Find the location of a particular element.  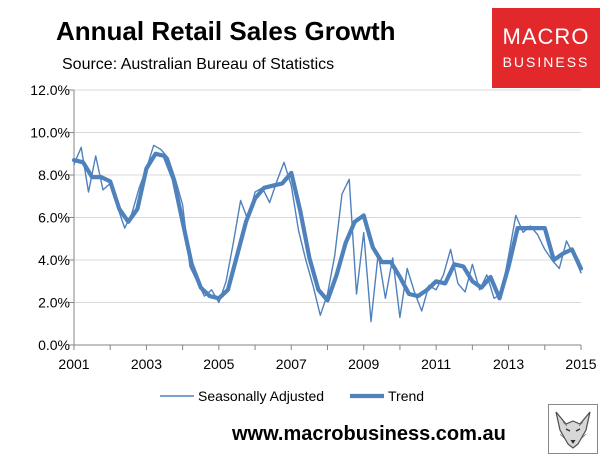

y-tick-label: 8.0% is located at coordinates (54, 175).